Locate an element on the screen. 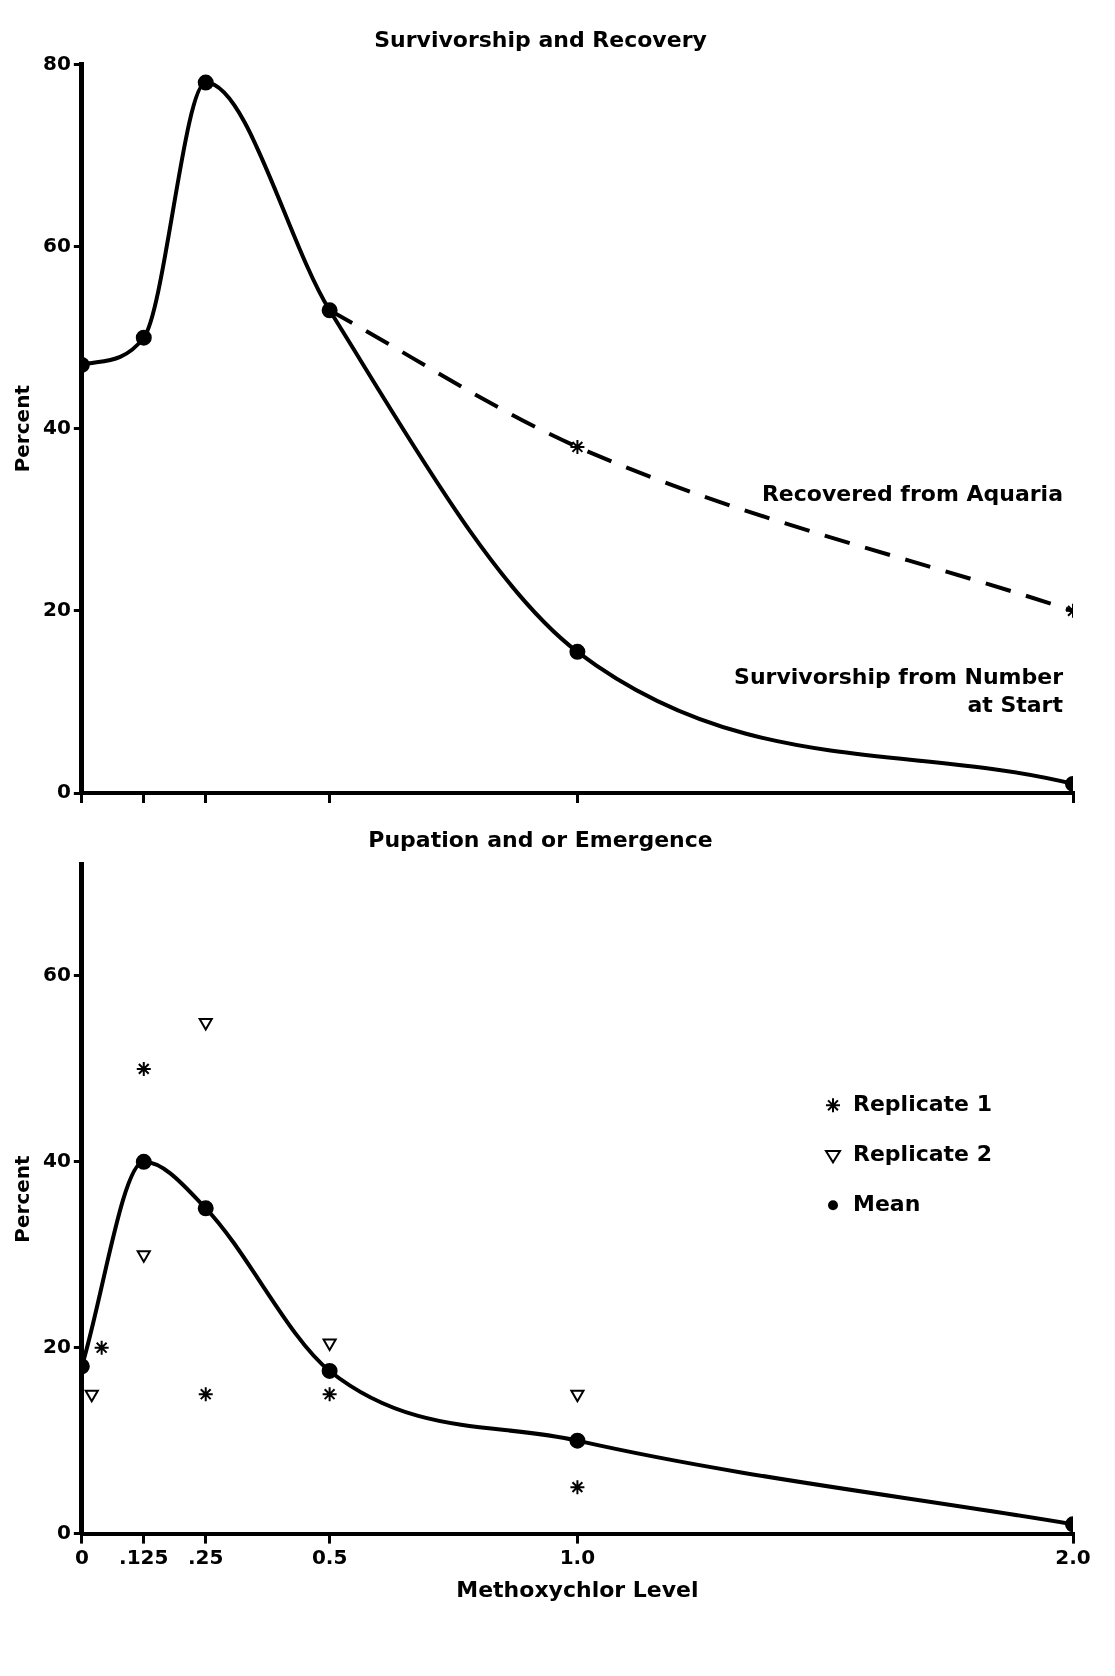 The width and height of the screenshot is (1115, 1676). x-axis-title: Methoxychlor Level is located at coordinates (577, 1589).